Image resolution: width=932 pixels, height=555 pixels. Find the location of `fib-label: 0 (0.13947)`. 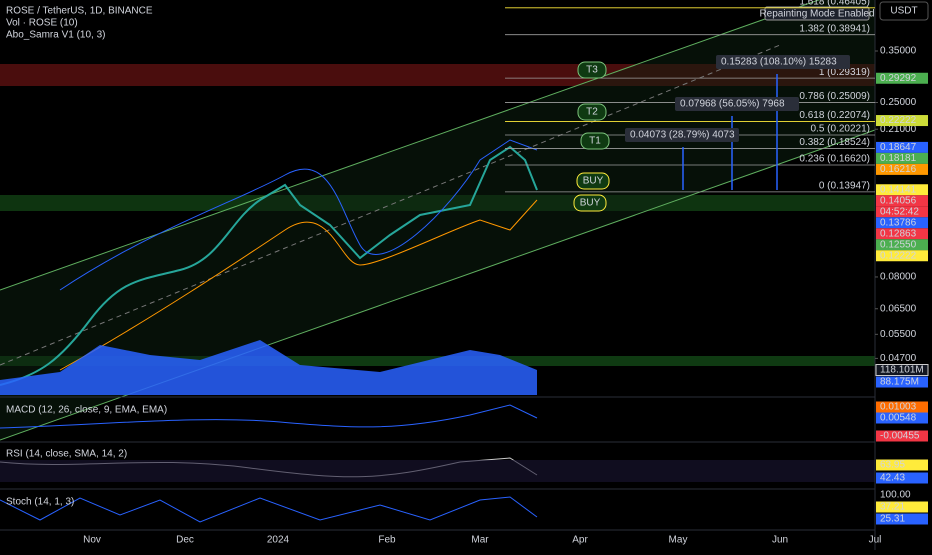

fib-label: 0 (0.13947) is located at coordinates (844, 186).